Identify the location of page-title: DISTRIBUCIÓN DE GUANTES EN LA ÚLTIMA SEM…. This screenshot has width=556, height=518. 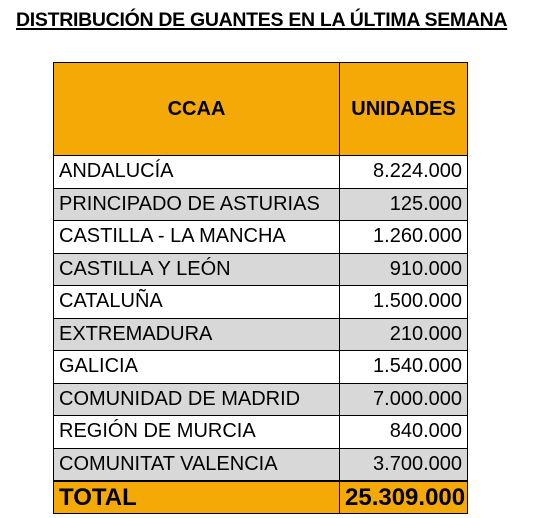
(262, 20).